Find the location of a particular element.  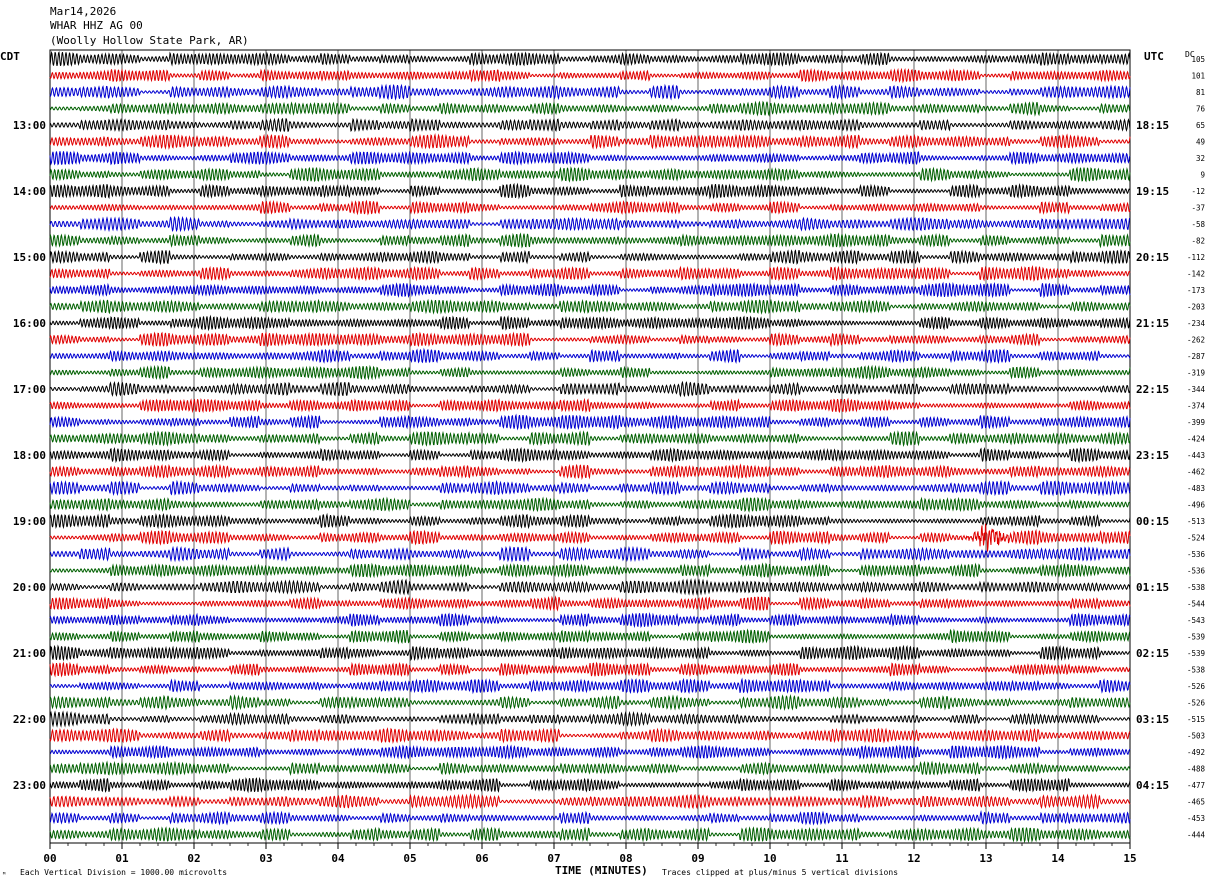

right-hour-label: 03:15 is located at coordinates (1152, 719).